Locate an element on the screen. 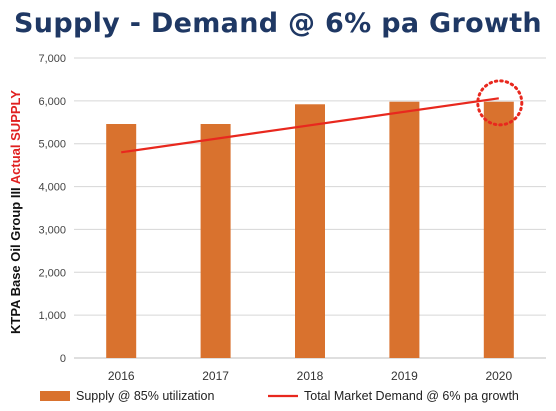  x-tick-label: 2018 is located at coordinates (310, 376).